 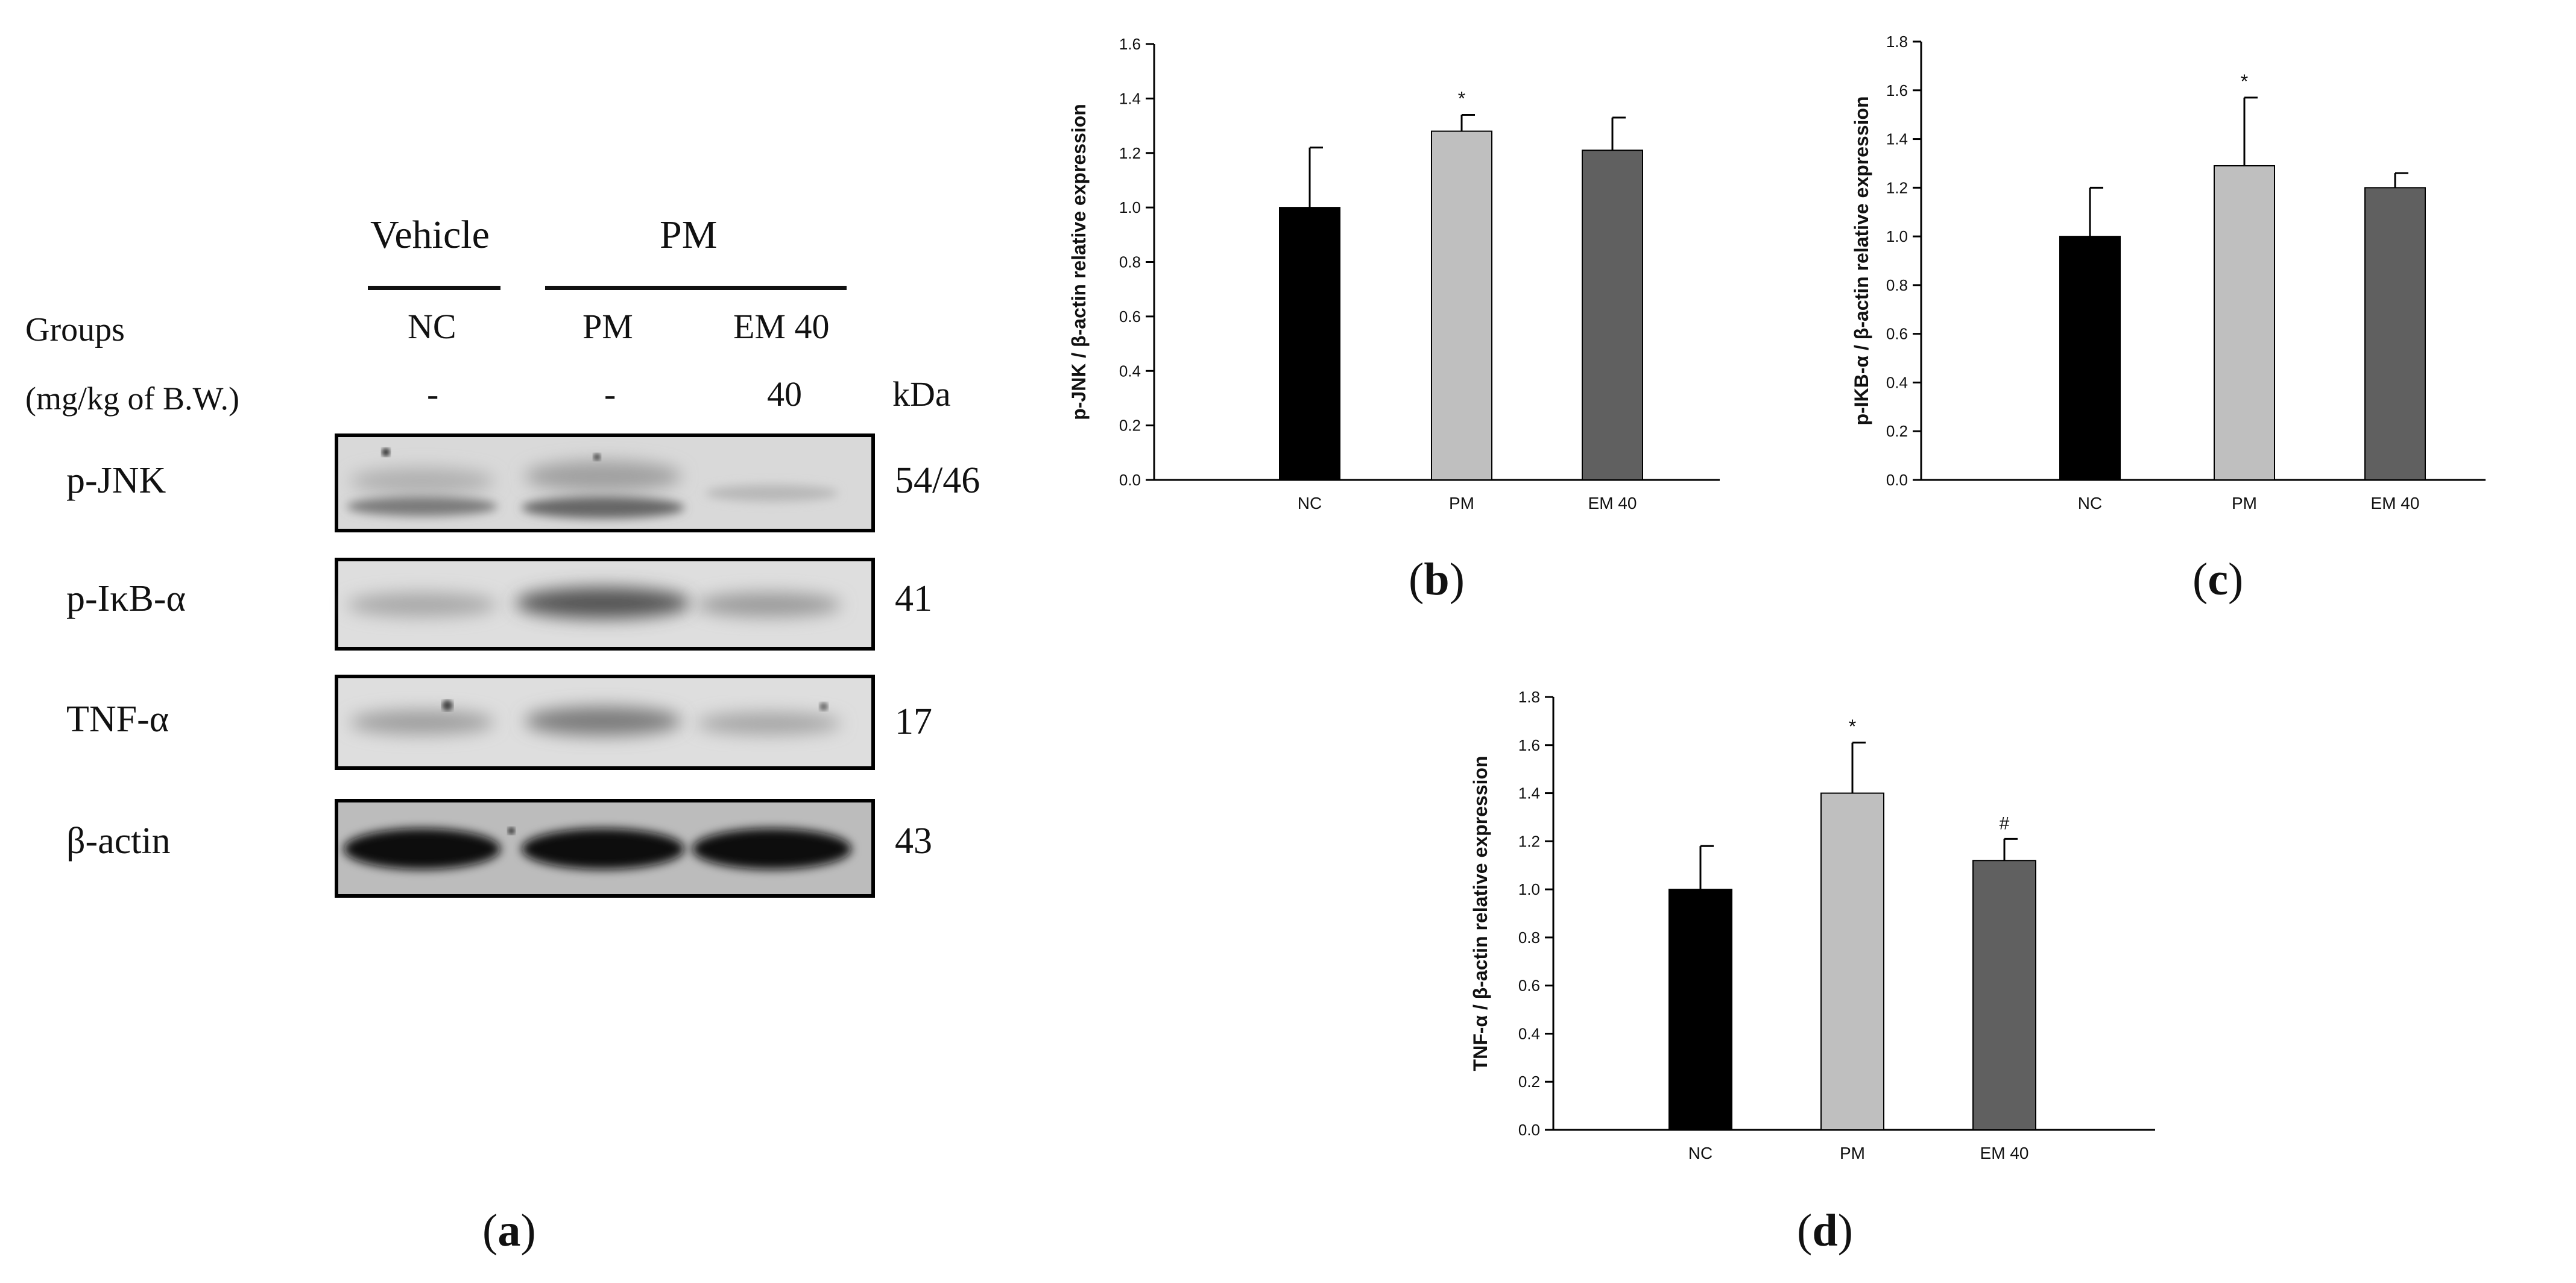 I want to click on blot-strip-pikba, so click(x=605, y=604).